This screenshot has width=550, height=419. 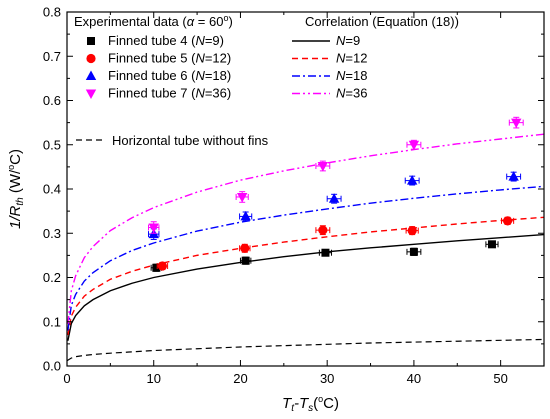 I want to click on data-point-s2-p3, so click(x=323, y=230).